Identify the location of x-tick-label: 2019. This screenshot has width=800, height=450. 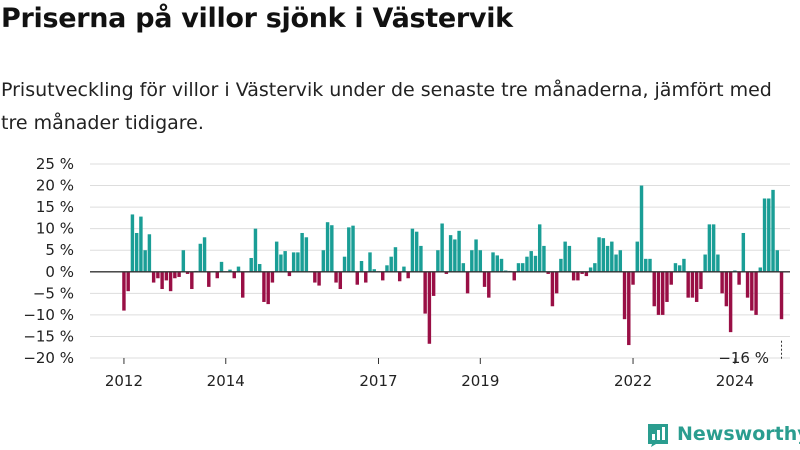
(480, 381).